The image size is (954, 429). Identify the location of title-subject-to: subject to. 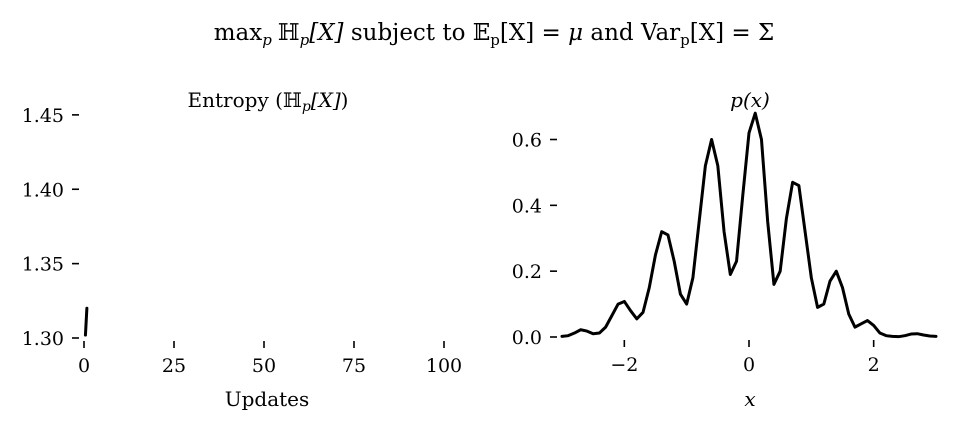
(408, 33).